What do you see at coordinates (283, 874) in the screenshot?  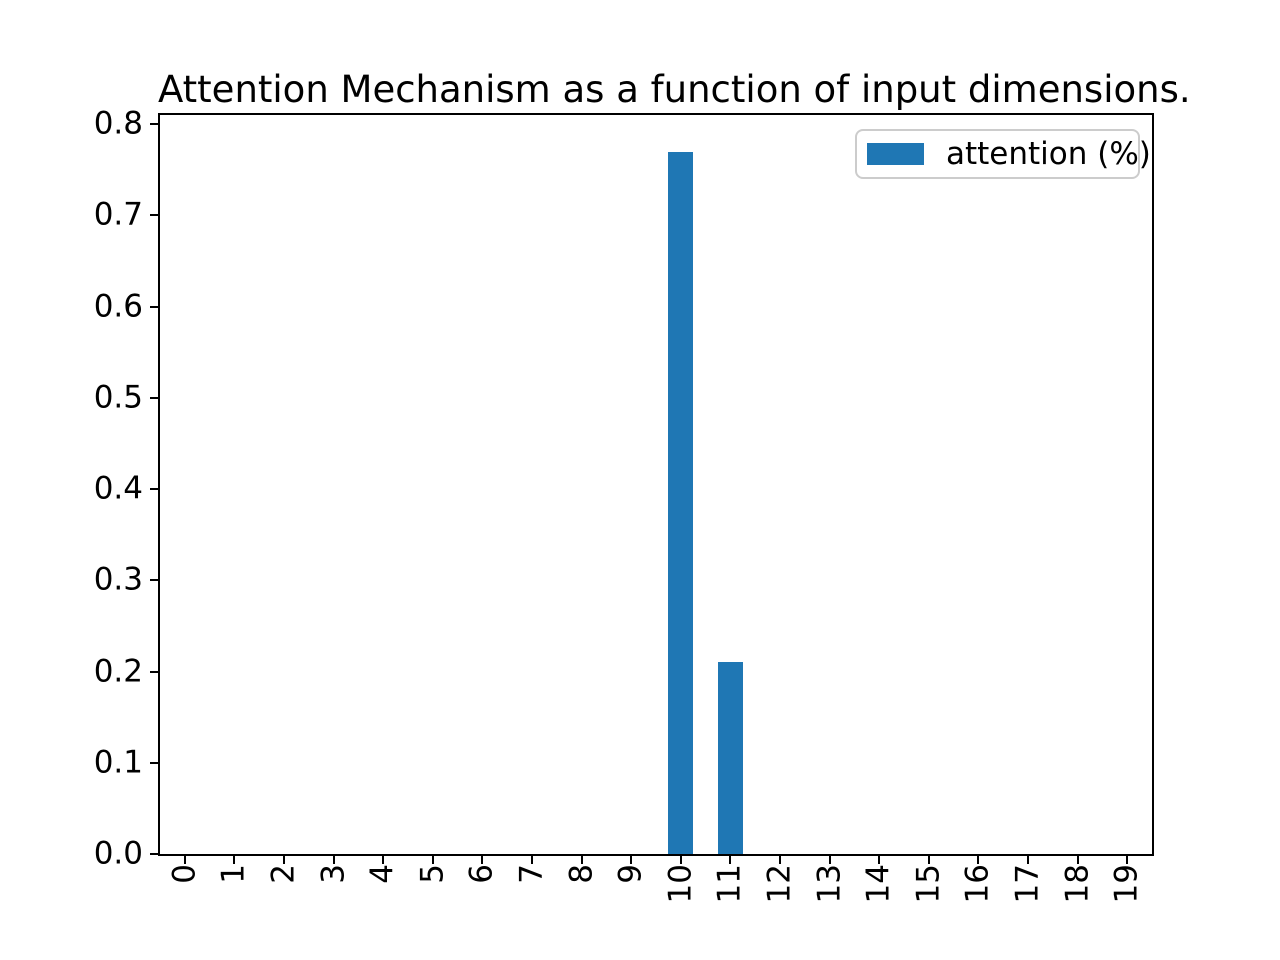 I see `x-tick-label: 2` at bounding box center [283, 874].